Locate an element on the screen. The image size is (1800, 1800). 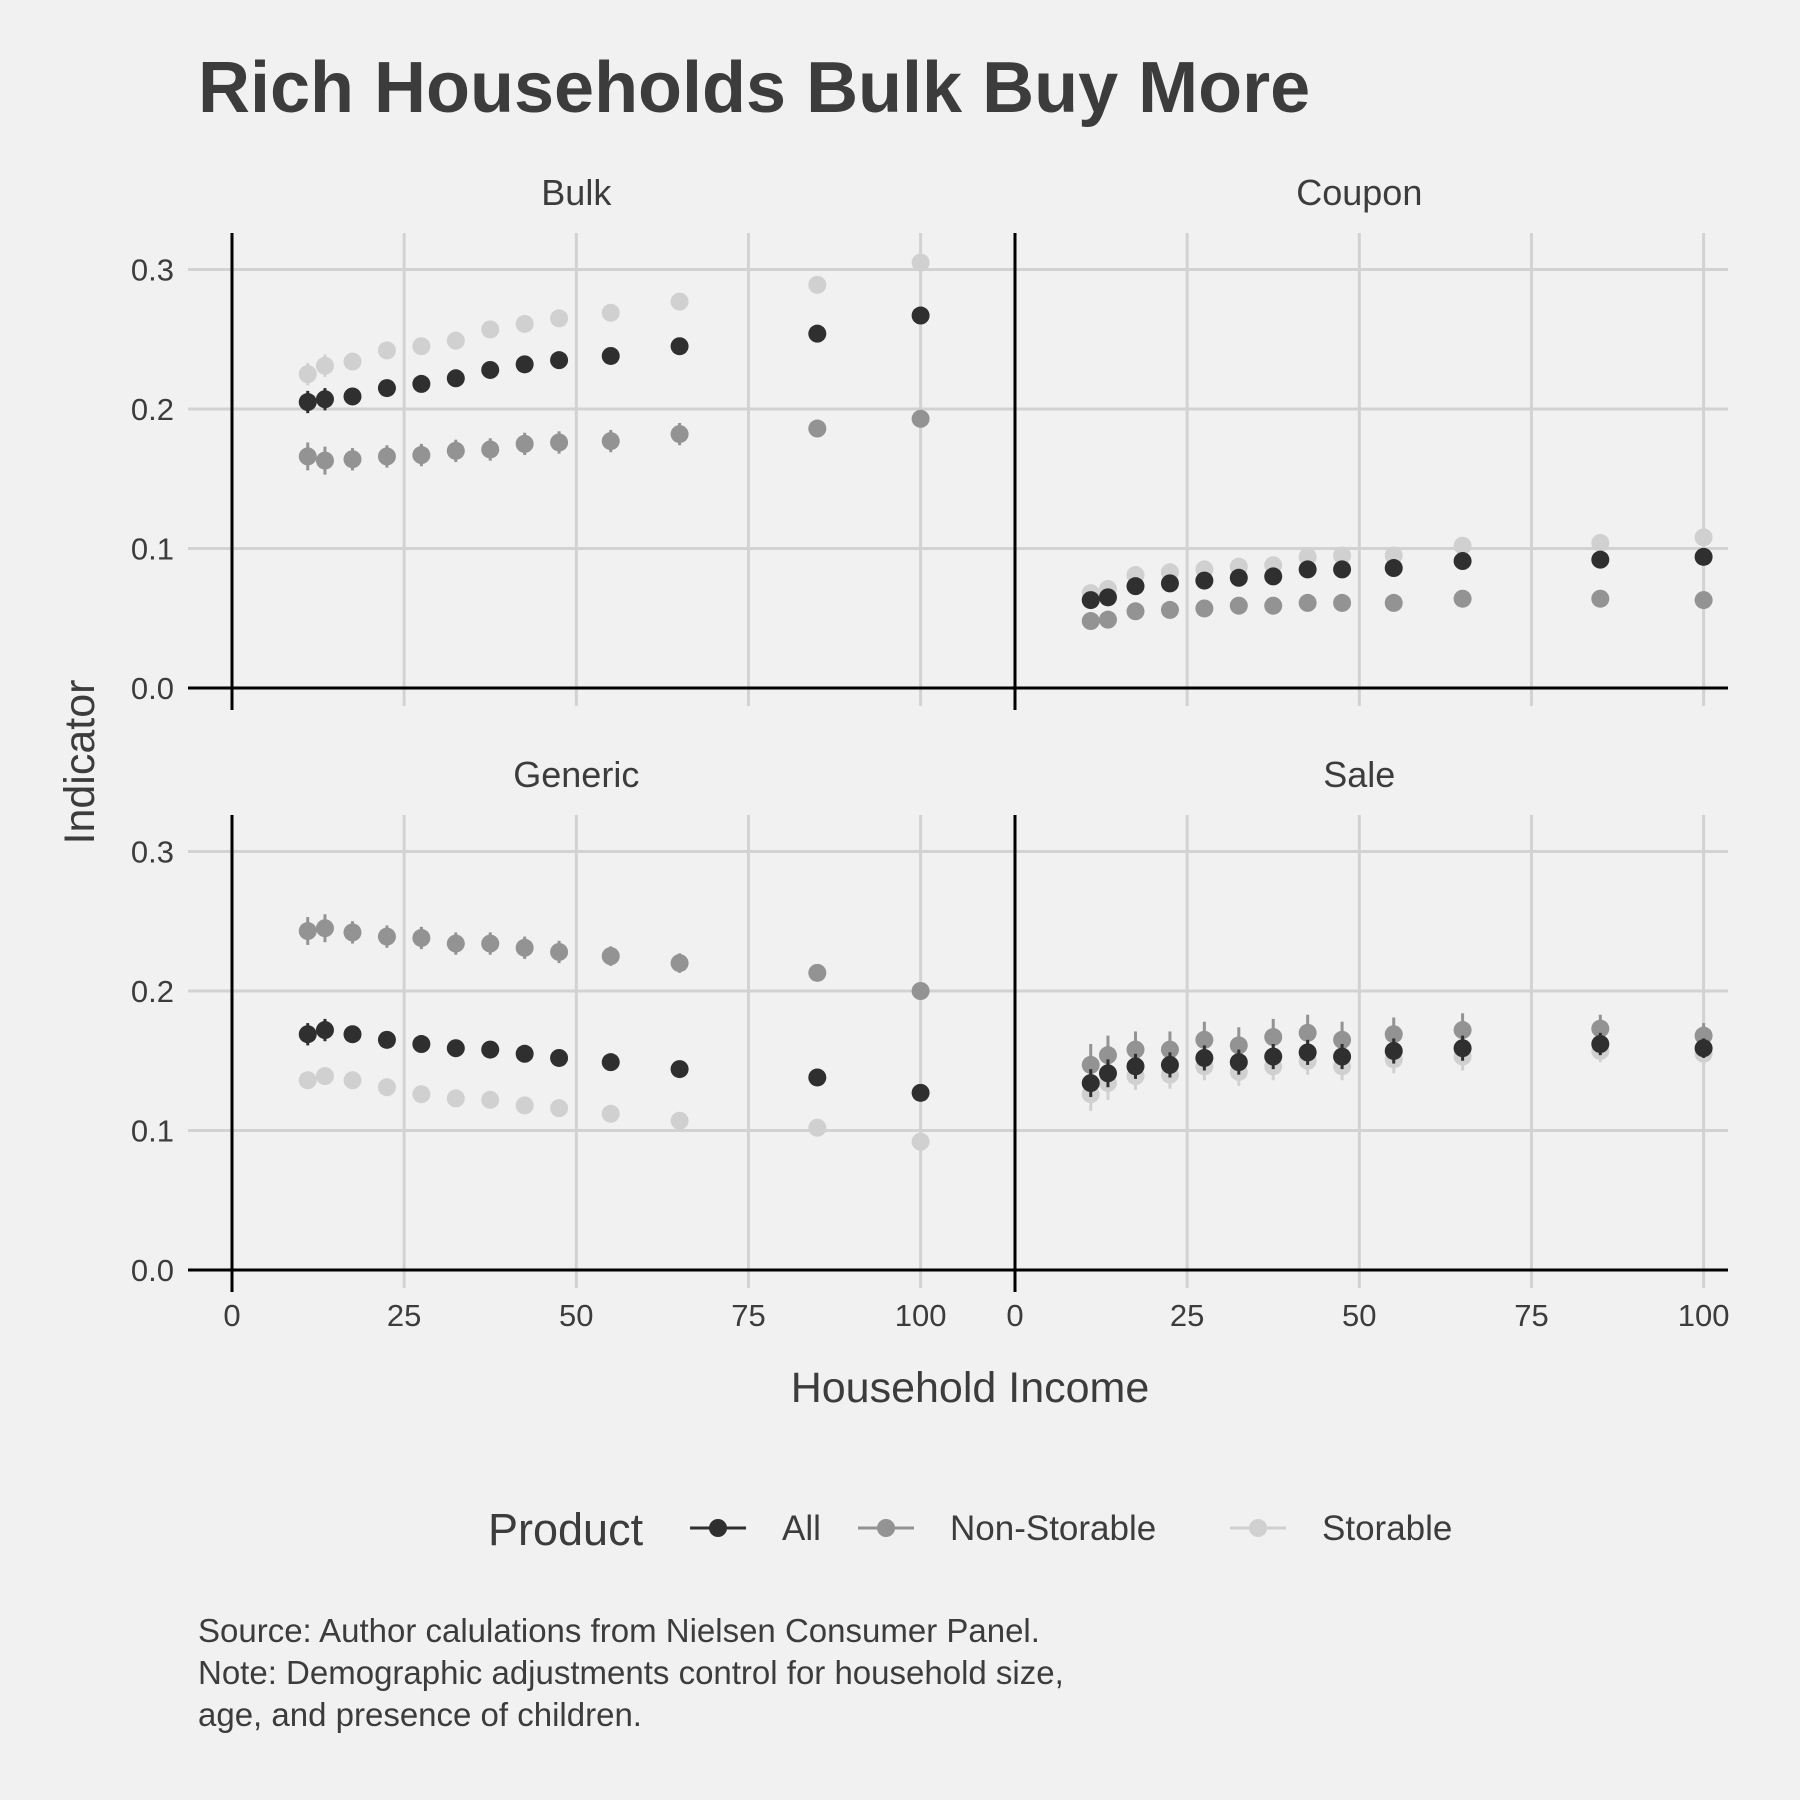
legend-item-storable: Storable is located at coordinates (1341, 1528).